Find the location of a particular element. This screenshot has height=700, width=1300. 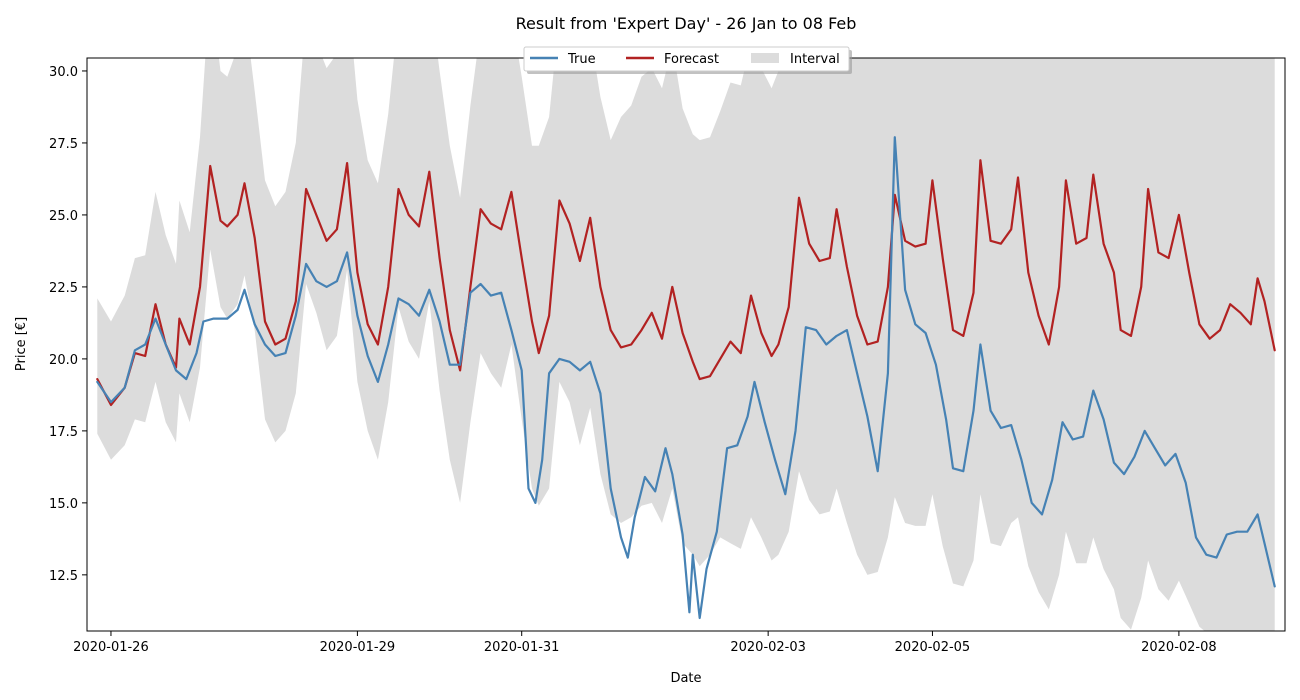

y-tick-label: 12.5 is located at coordinates (63, 576).